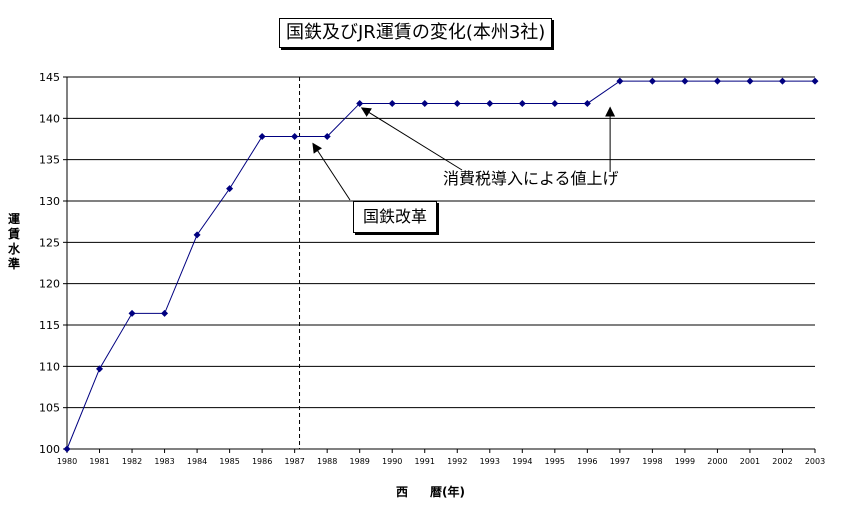  What do you see at coordinates (49, 118) in the screenshot?
I see `y-tick-label: 140` at bounding box center [49, 118].